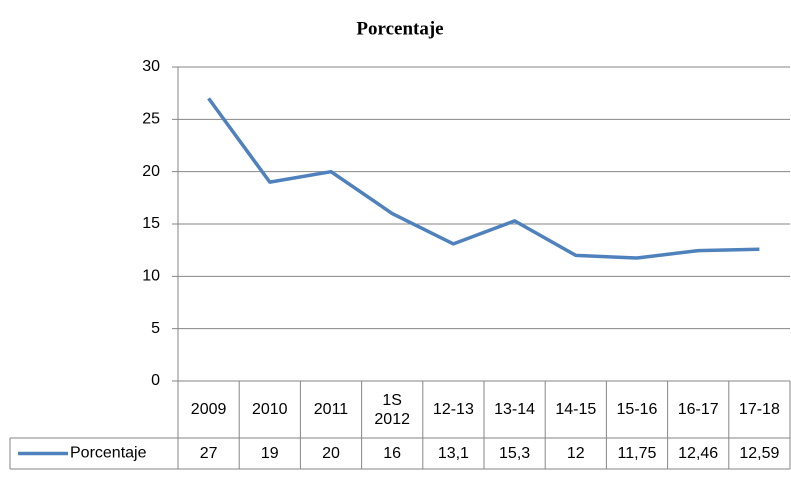  Describe the element at coordinates (698, 453) in the screenshot. I see `data-table-value: 12,46` at that location.